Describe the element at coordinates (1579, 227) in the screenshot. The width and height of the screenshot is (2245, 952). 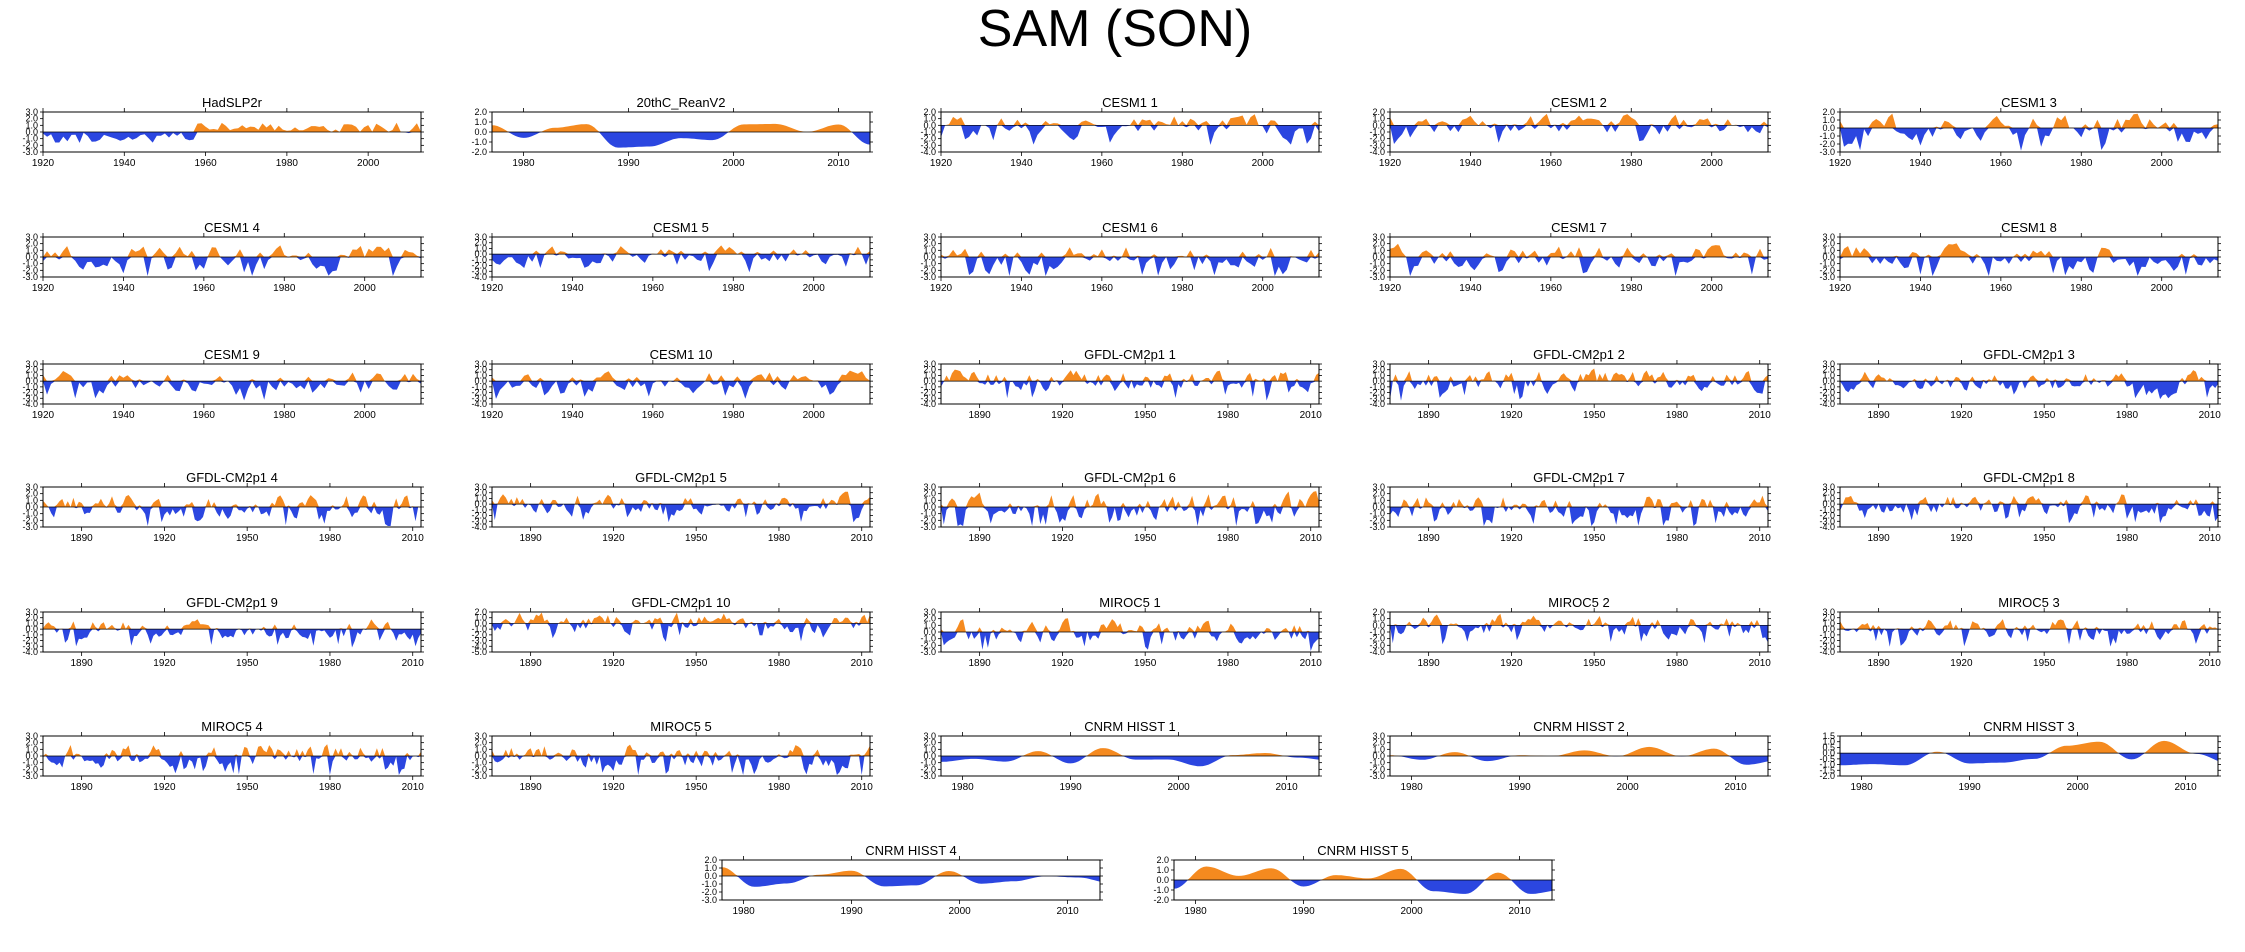
I see `panel-title: CESM1 7` at that location.